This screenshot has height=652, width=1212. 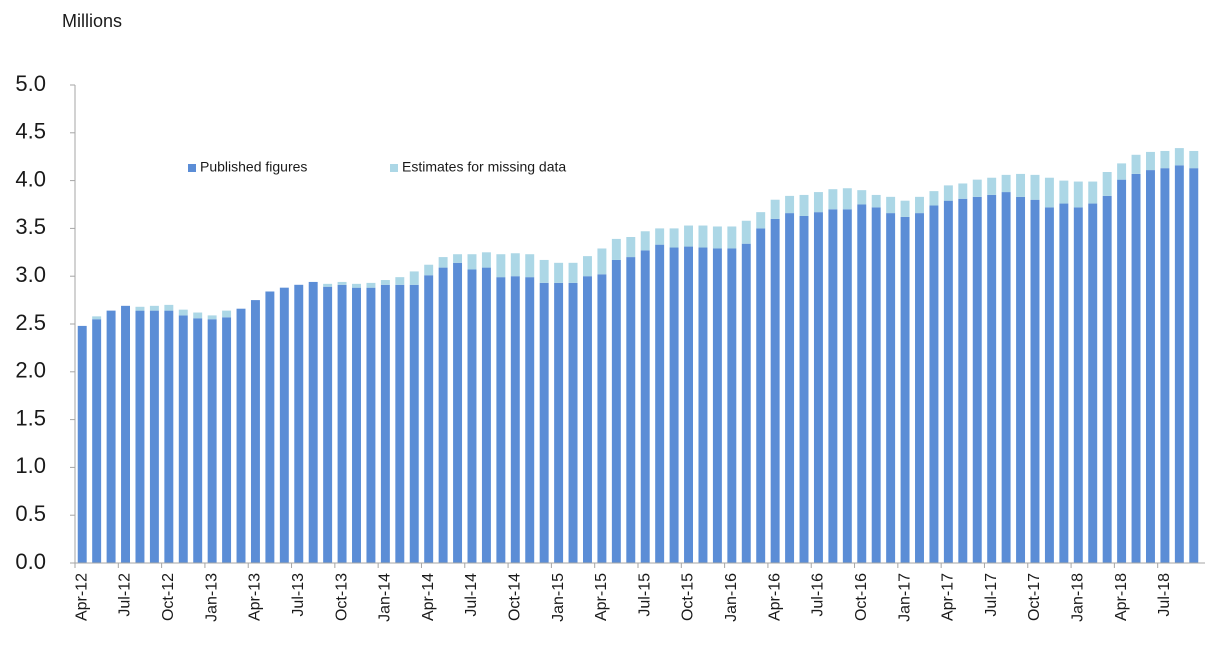 What do you see at coordinates (81, 597) in the screenshot?
I see `x-tick-label: Apr-12` at bounding box center [81, 597].